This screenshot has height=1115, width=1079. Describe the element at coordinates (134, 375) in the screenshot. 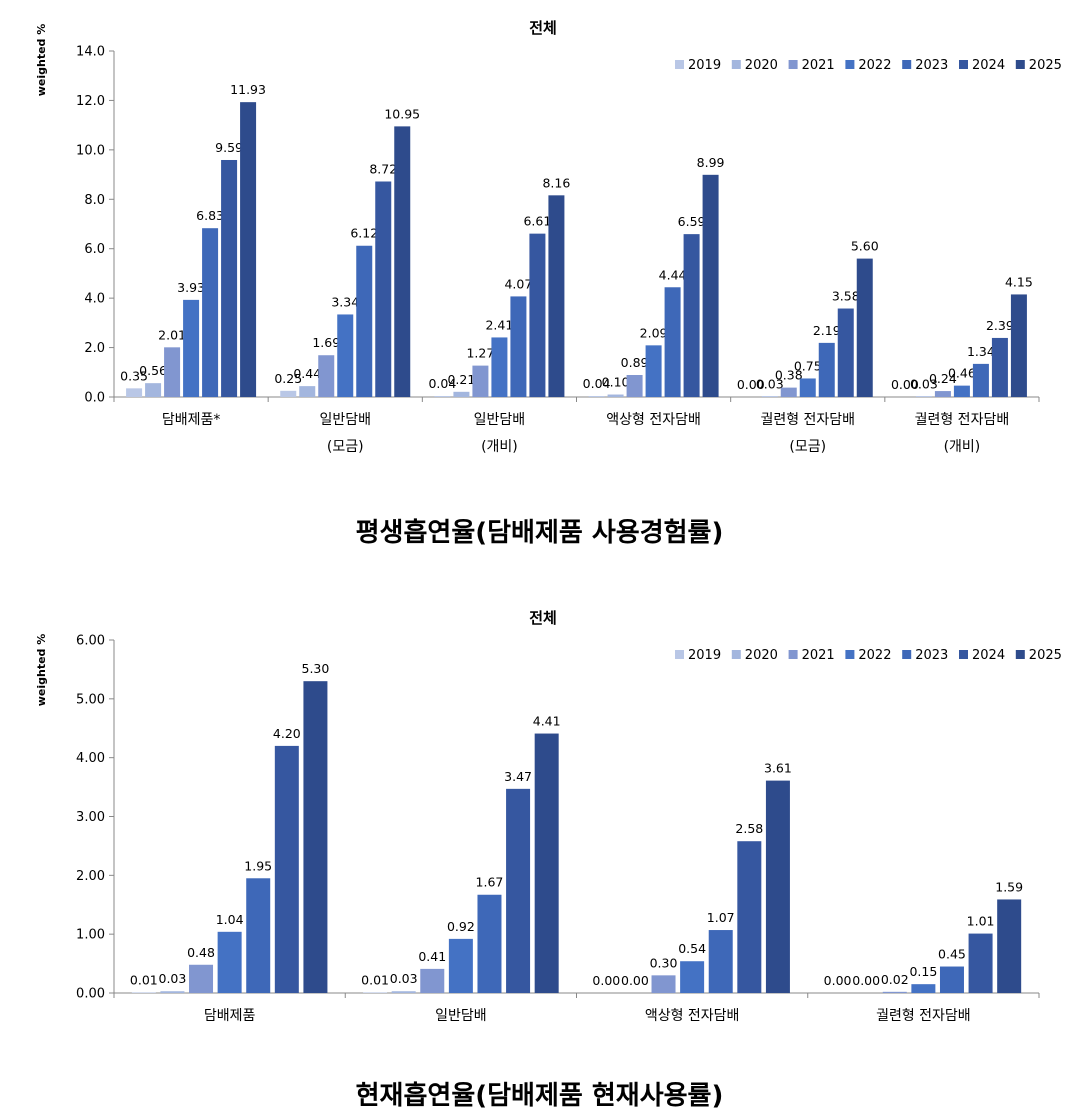

I see `lifetime-data-label: 0.35` at that location.